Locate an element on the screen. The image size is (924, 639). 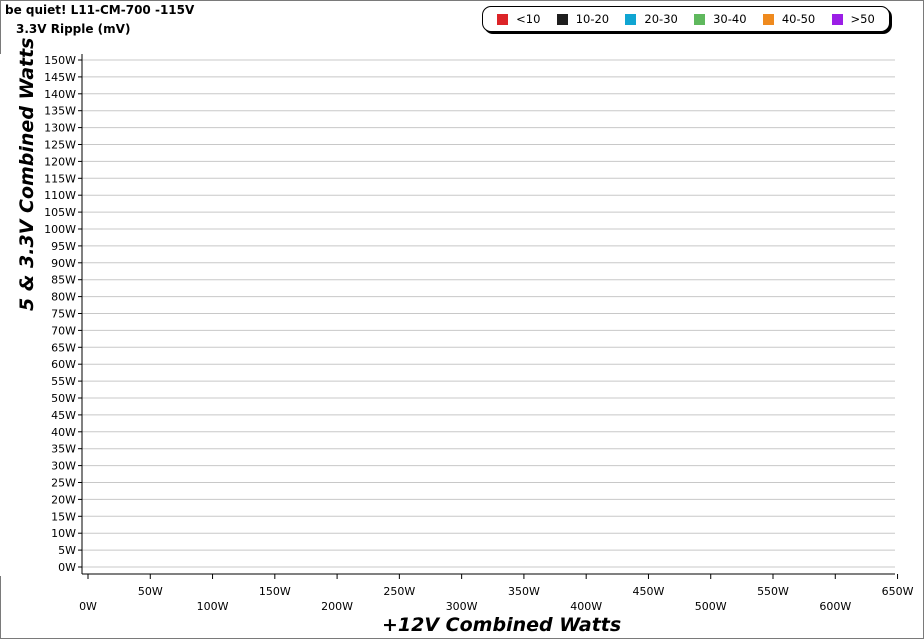
legend-item: >50 is located at coordinates (853, 19).